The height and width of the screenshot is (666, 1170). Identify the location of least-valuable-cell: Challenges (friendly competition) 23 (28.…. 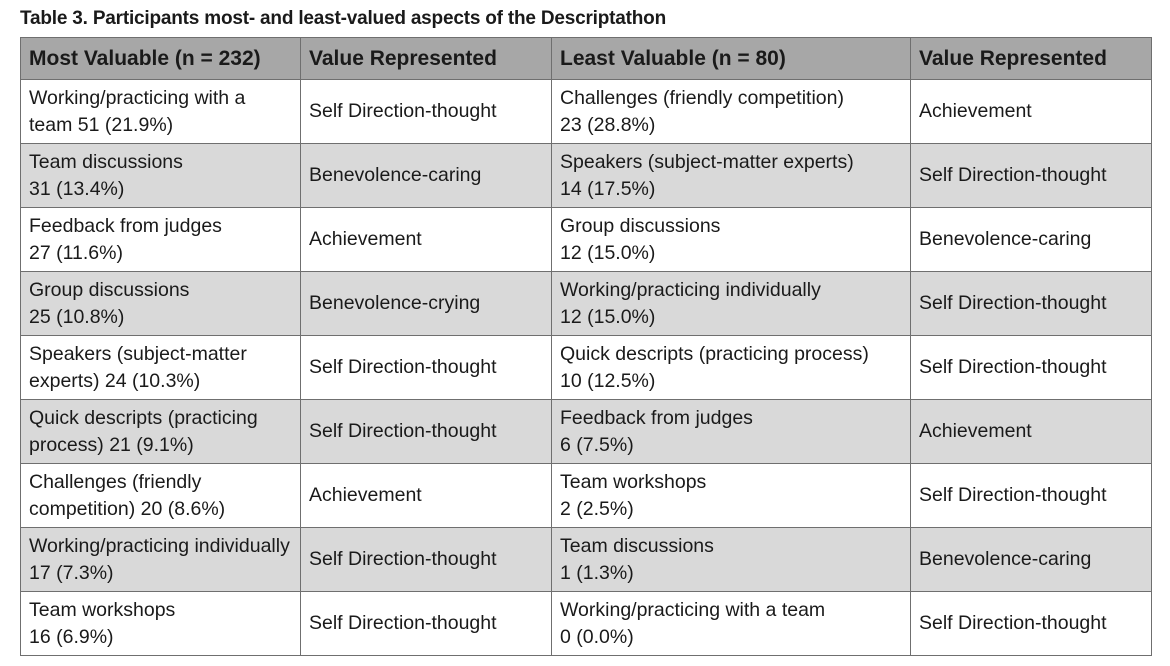
(731, 111).